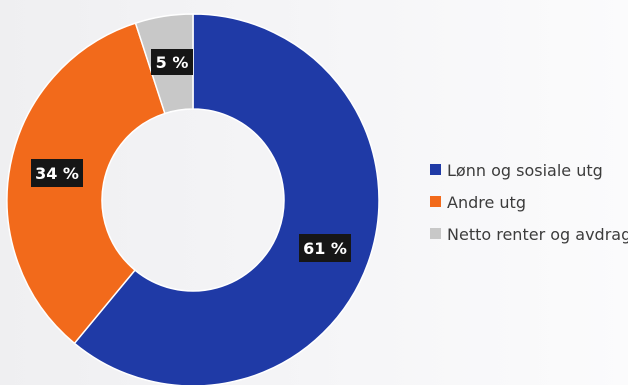 This screenshot has width=628, height=385. I want to click on legend-item-1: Lønn og sosiale utg, so click(516, 170).